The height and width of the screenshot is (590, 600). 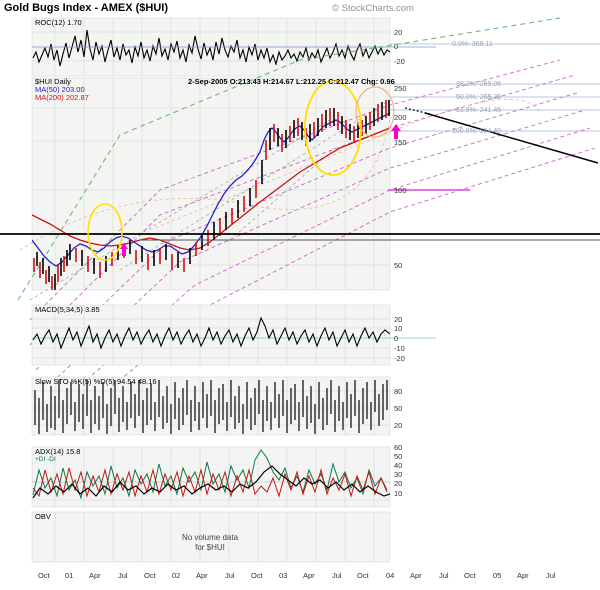 What do you see at coordinates (123, 575) in the screenshot?
I see `xtick-3: Jul` at bounding box center [123, 575].